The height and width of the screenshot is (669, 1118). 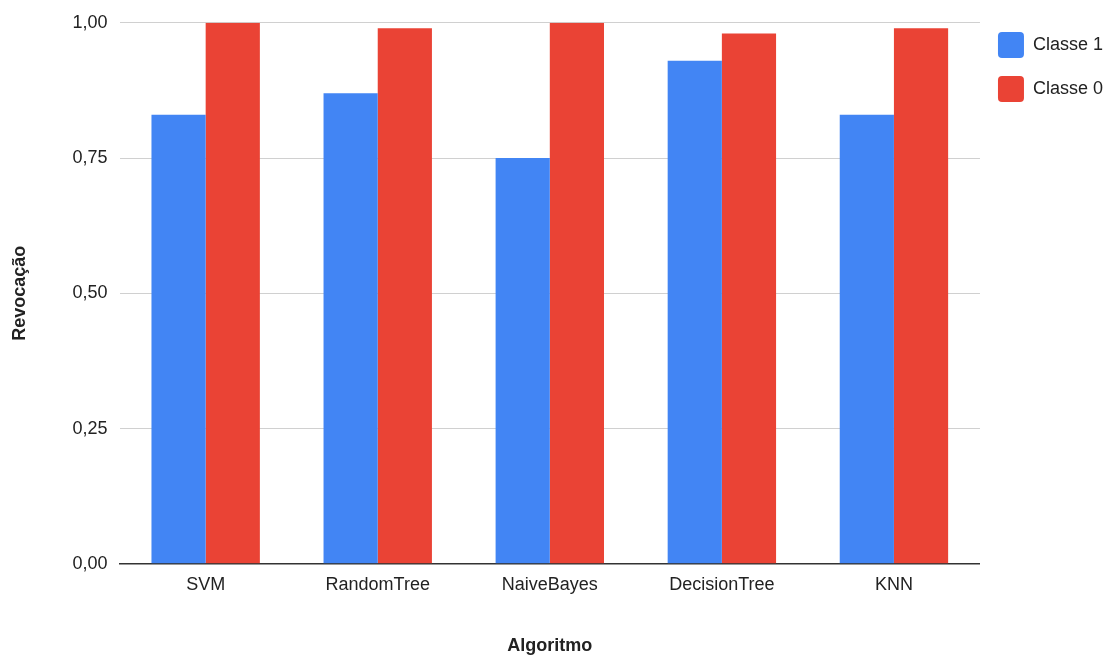 I want to click on legend-label: Classe 1, so click(x=1067, y=43).